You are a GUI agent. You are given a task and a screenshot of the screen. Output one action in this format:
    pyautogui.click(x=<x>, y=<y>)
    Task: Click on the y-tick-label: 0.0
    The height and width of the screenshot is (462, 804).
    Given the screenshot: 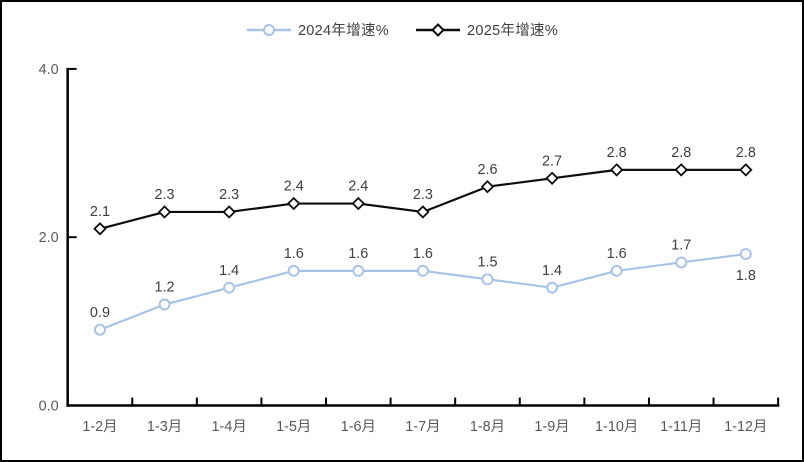 What is the action you would take?
    pyautogui.click(x=49, y=406)
    